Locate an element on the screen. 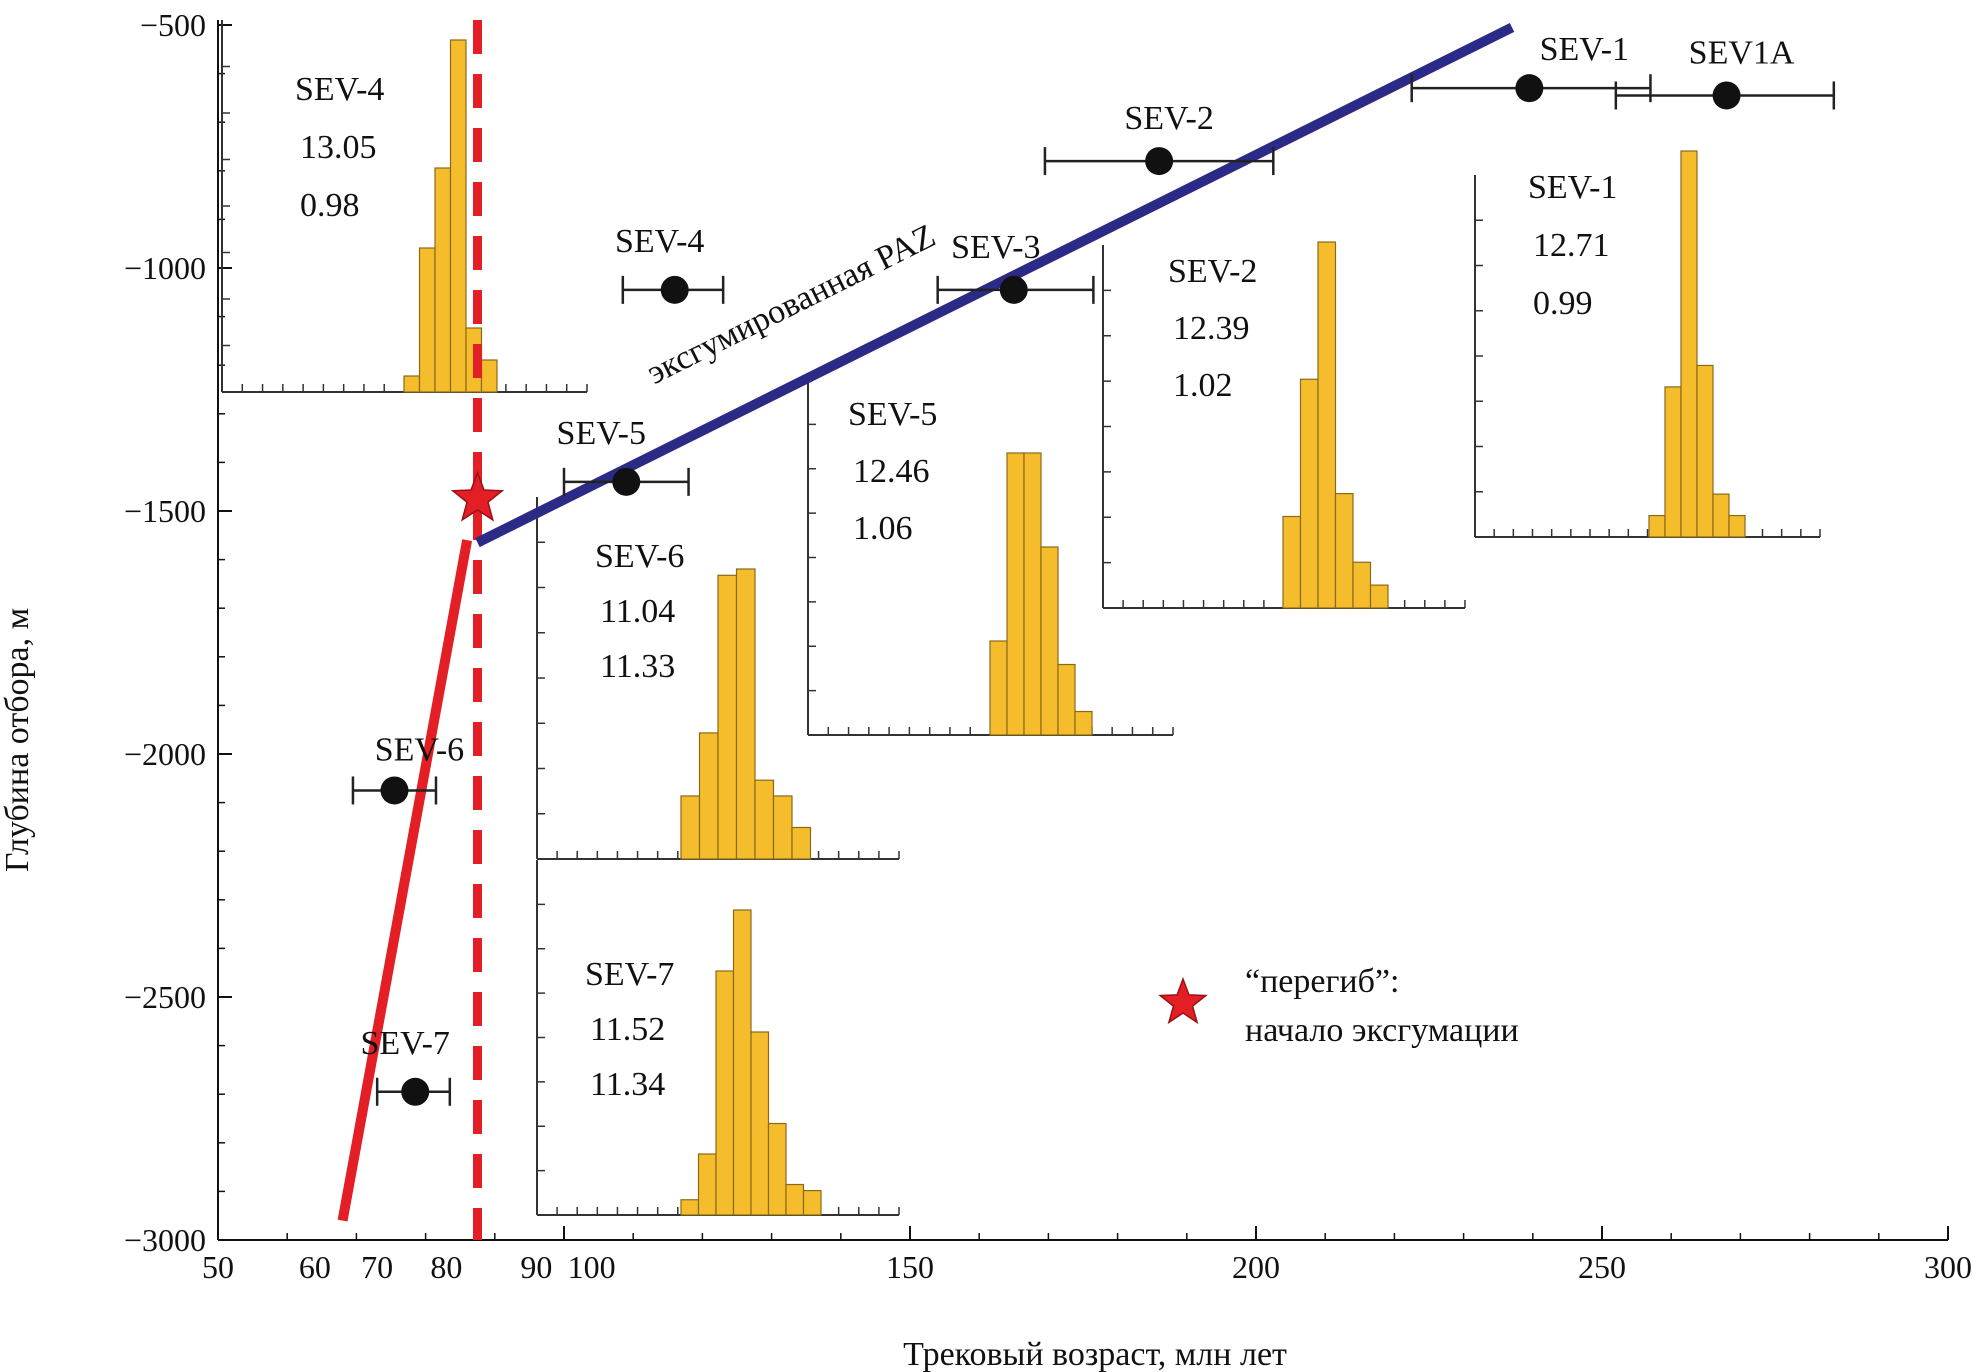 The height and width of the screenshot is (1372, 1973). histogram-value-1: 12.46 is located at coordinates (891, 471).